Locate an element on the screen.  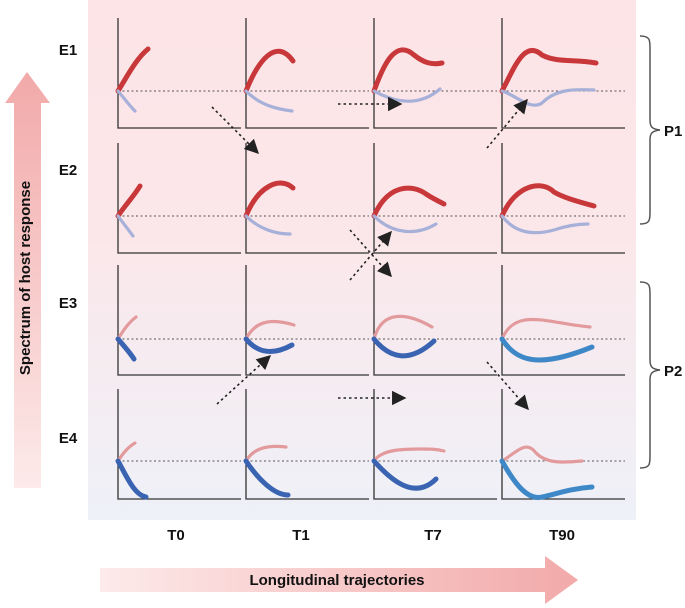
mini-plot-e3-t1 is located at coordinates (306, 320).